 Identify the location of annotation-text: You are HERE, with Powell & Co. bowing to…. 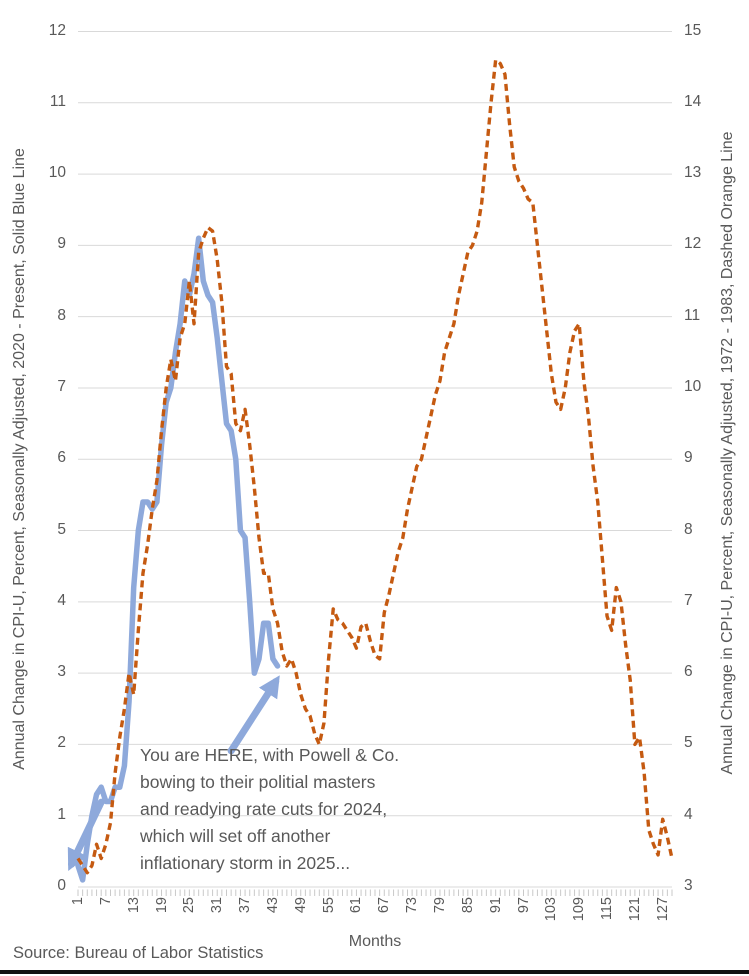
(269, 809).